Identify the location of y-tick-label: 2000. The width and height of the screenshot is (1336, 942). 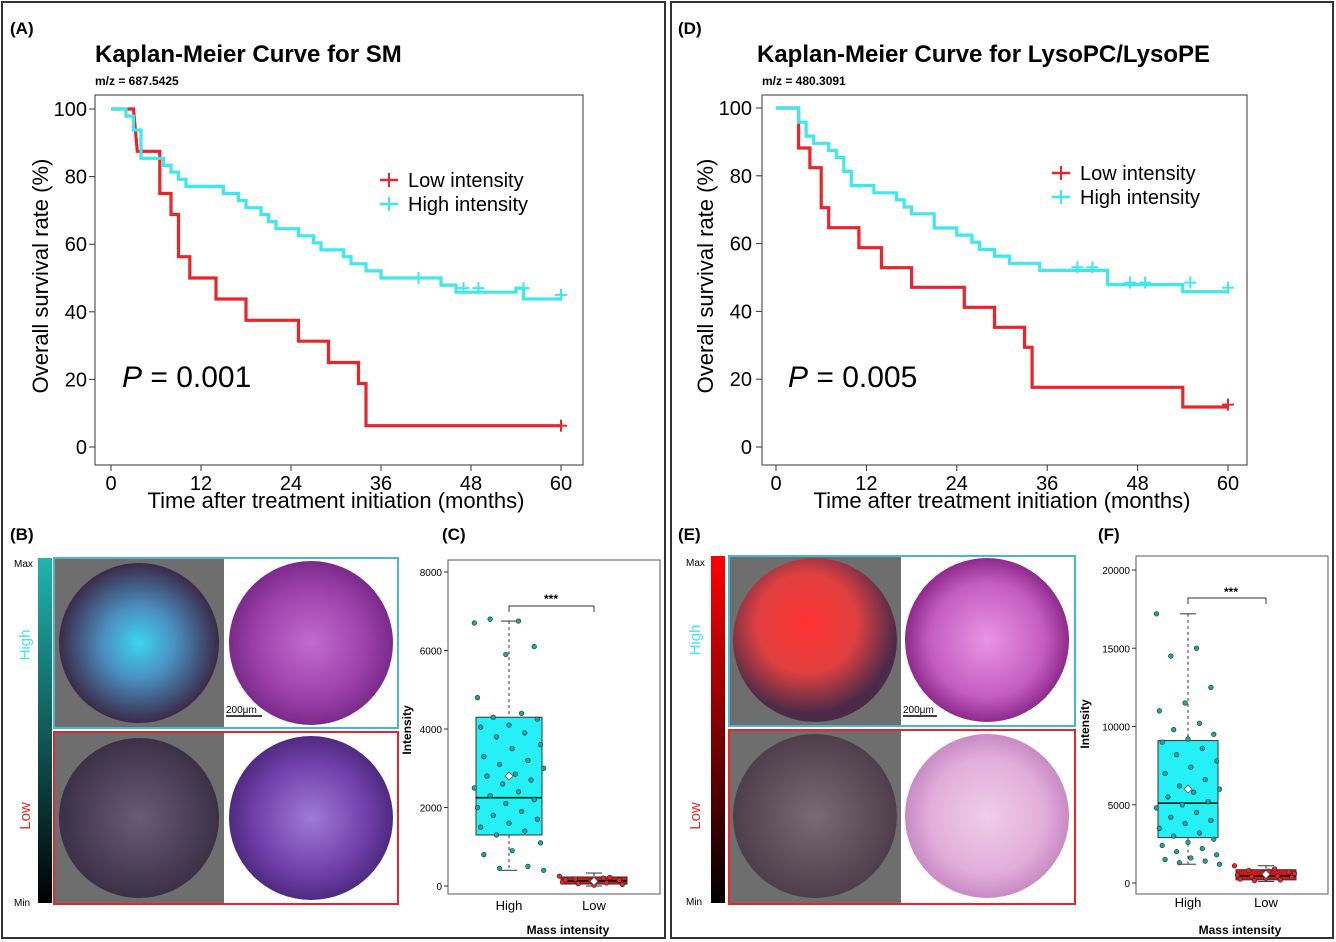
(431, 809).